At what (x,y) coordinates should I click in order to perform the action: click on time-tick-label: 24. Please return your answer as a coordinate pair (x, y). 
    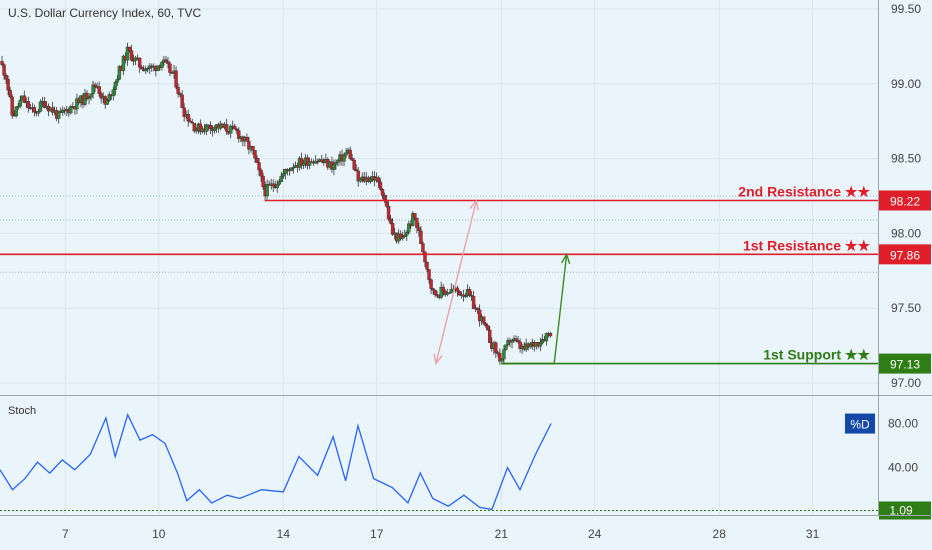
    Looking at the image, I should click on (595, 534).